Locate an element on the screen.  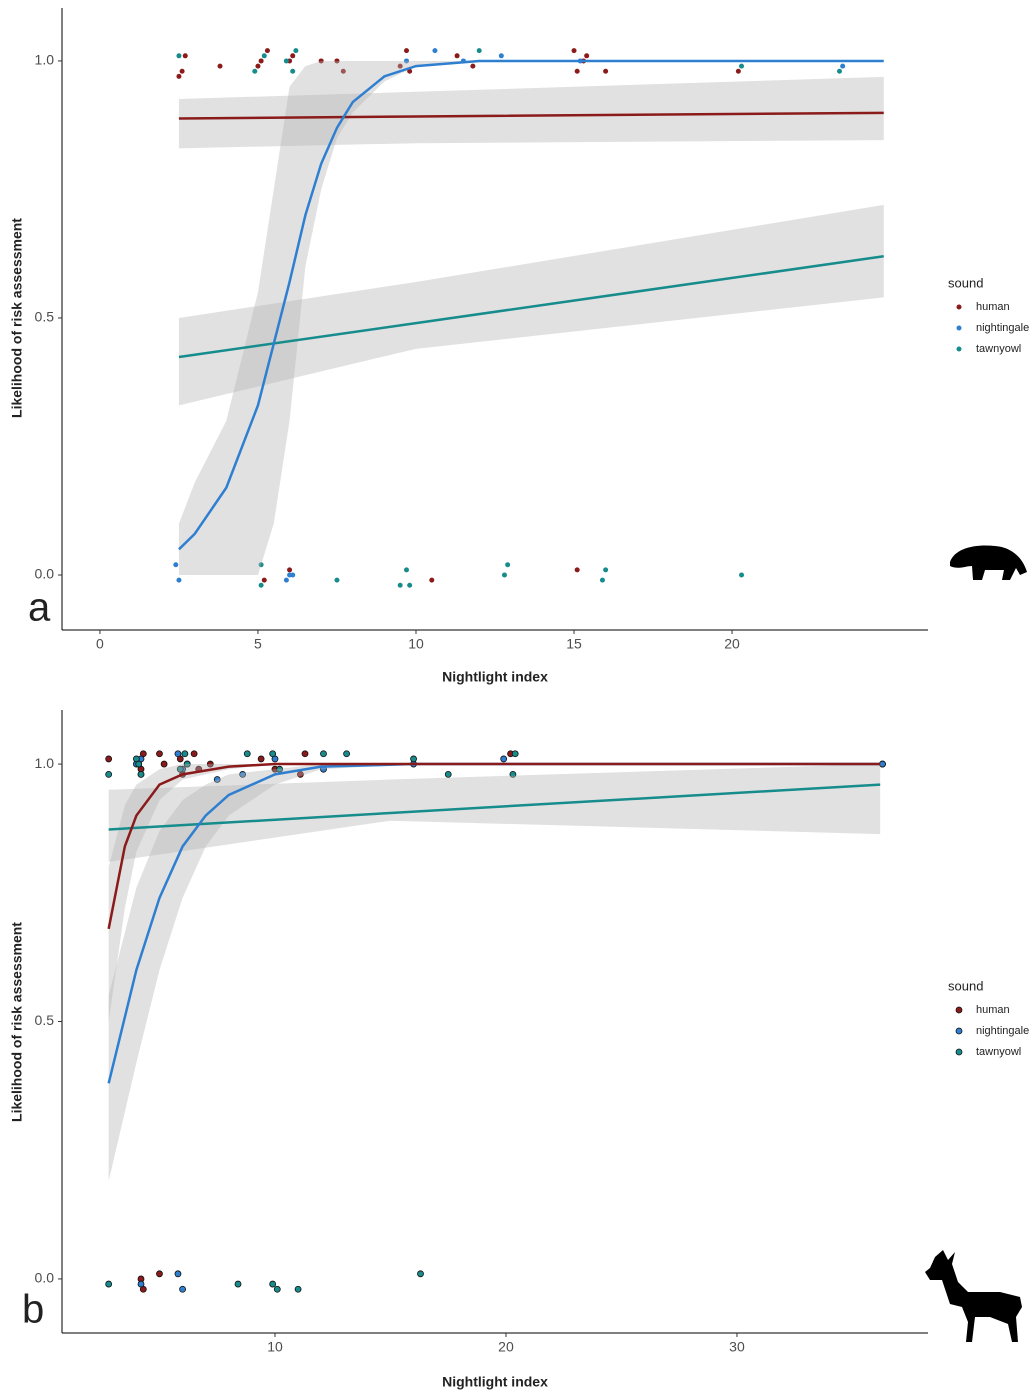
x-tick-label: 10 is located at coordinates (275, 1347).